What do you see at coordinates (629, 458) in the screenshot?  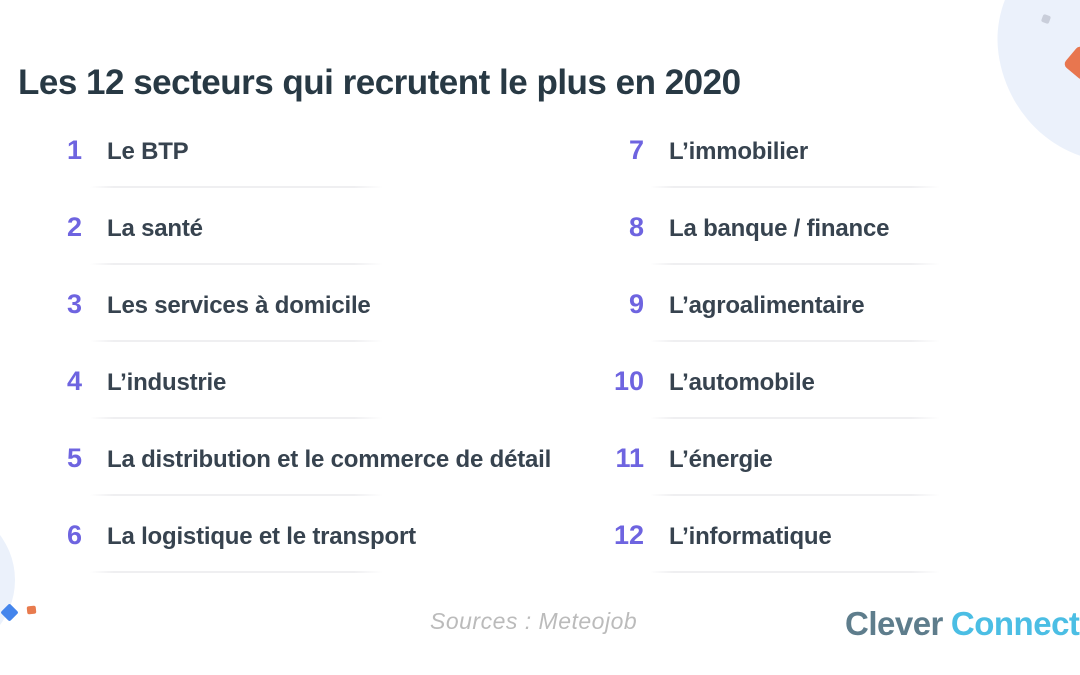 I see `sector-rank: 11` at bounding box center [629, 458].